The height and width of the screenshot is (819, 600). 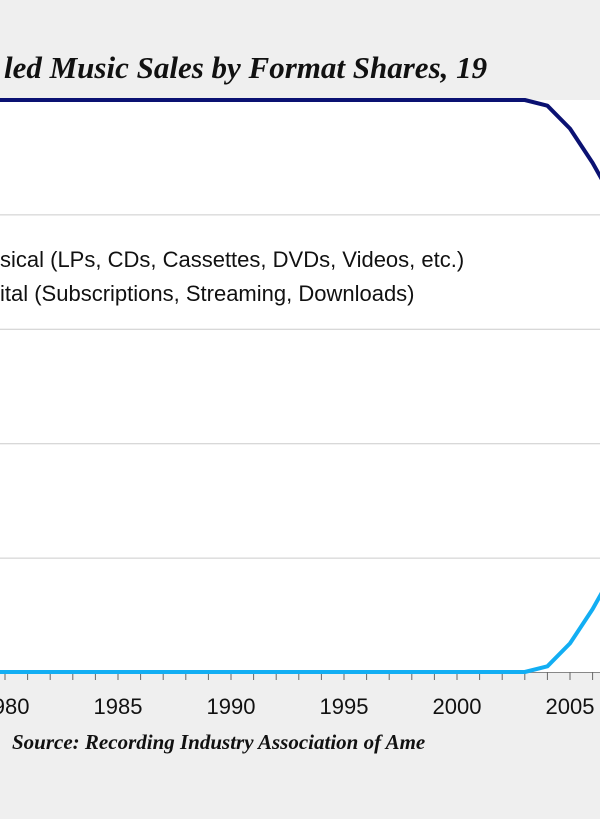 What do you see at coordinates (231, 706) in the screenshot?
I see `x-tick-label: 1990` at bounding box center [231, 706].